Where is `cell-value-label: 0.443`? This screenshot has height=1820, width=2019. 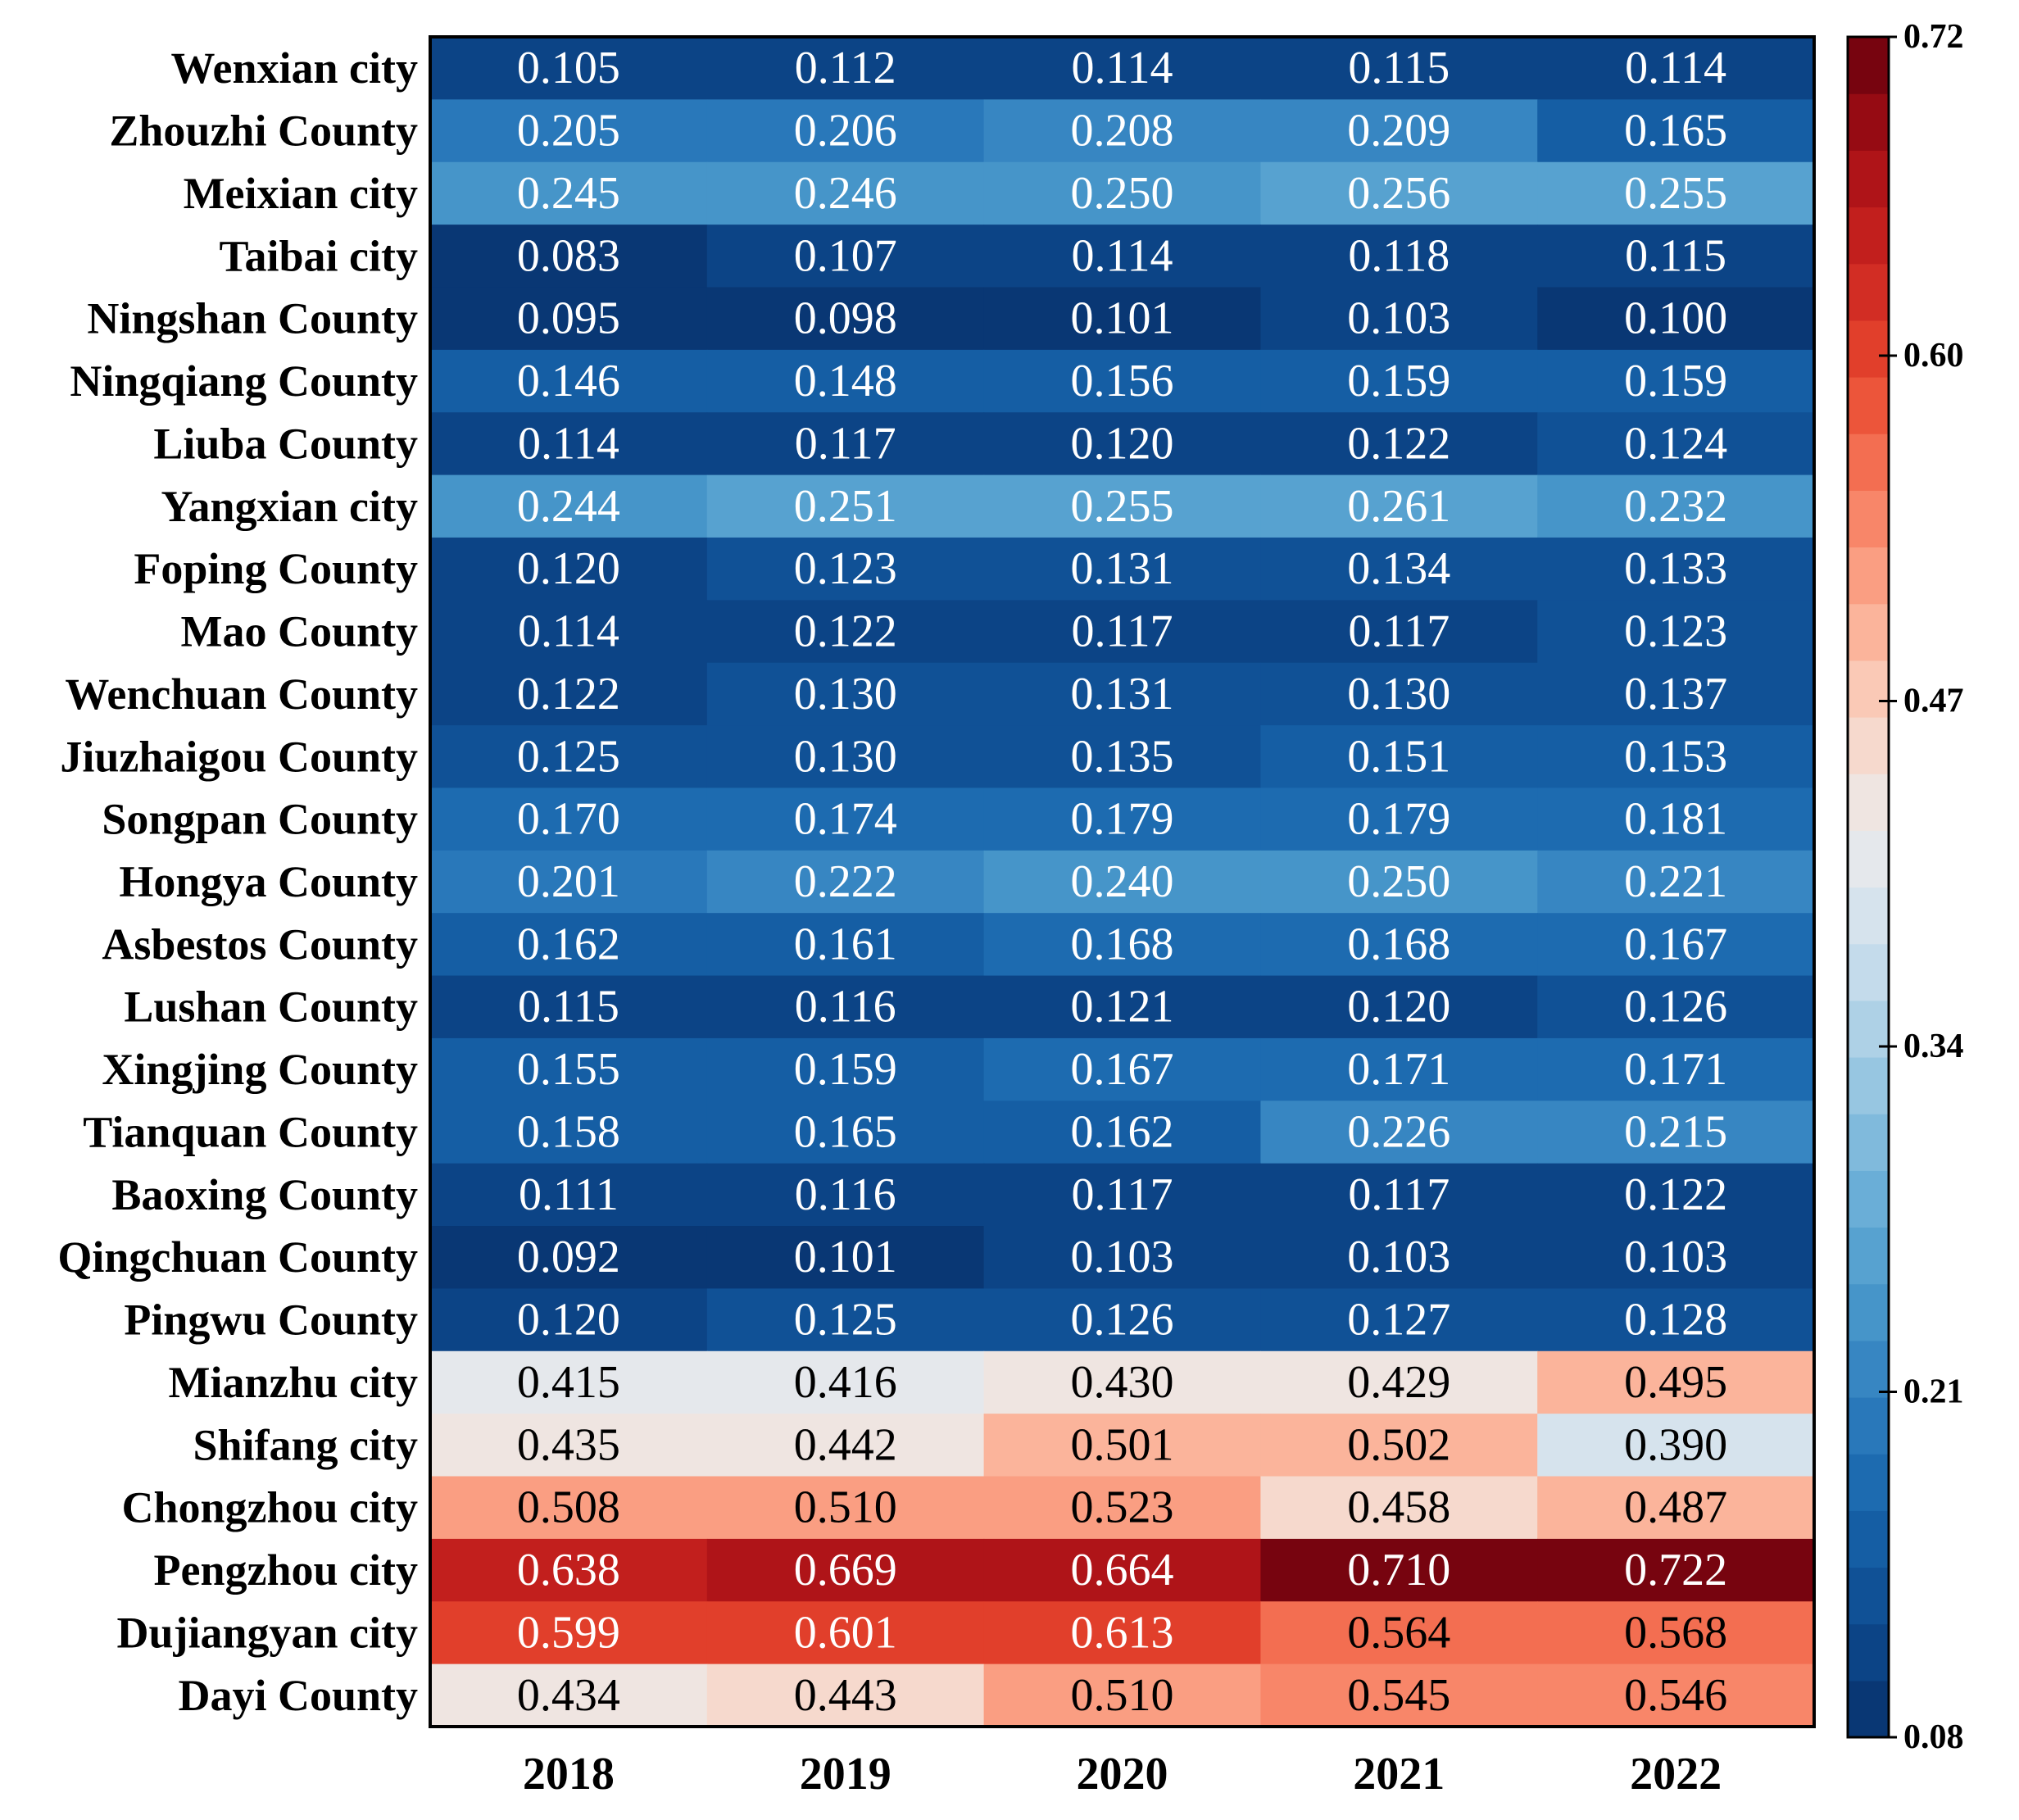
cell-value-label: 0.443 is located at coordinates (845, 1696).